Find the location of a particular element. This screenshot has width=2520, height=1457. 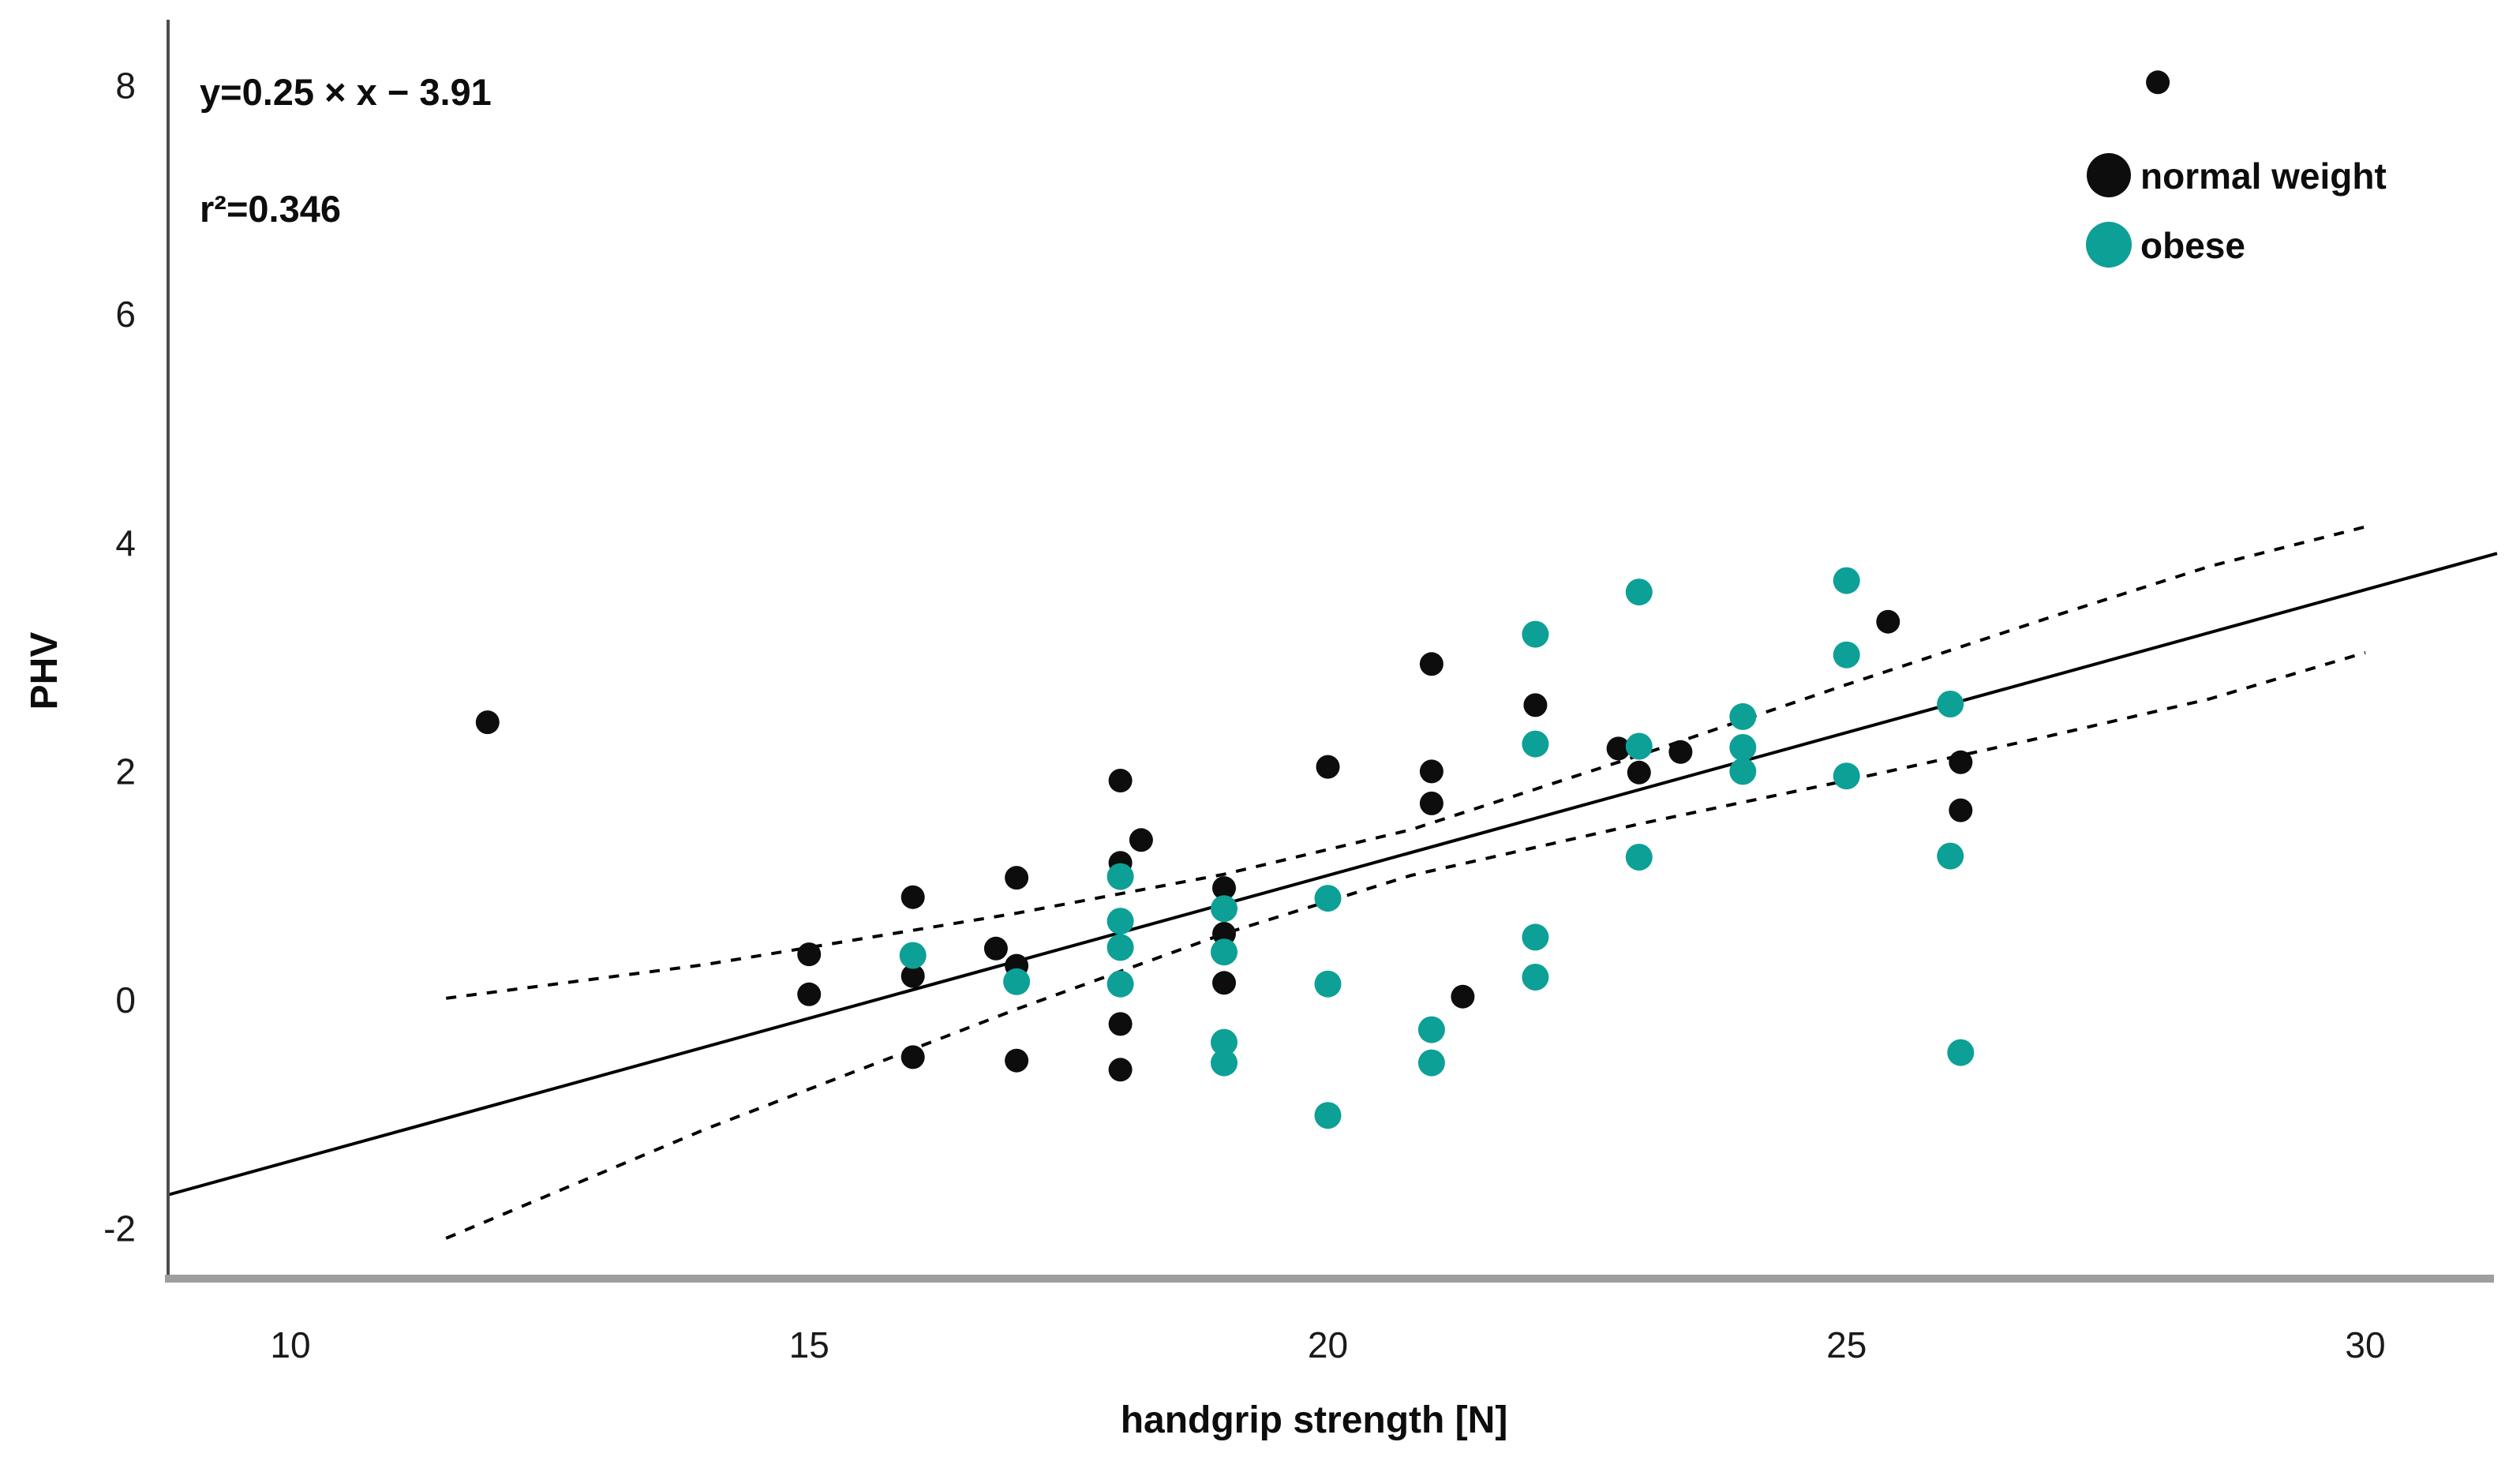

x-tick-label: 25 is located at coordinates (1846, 1344).